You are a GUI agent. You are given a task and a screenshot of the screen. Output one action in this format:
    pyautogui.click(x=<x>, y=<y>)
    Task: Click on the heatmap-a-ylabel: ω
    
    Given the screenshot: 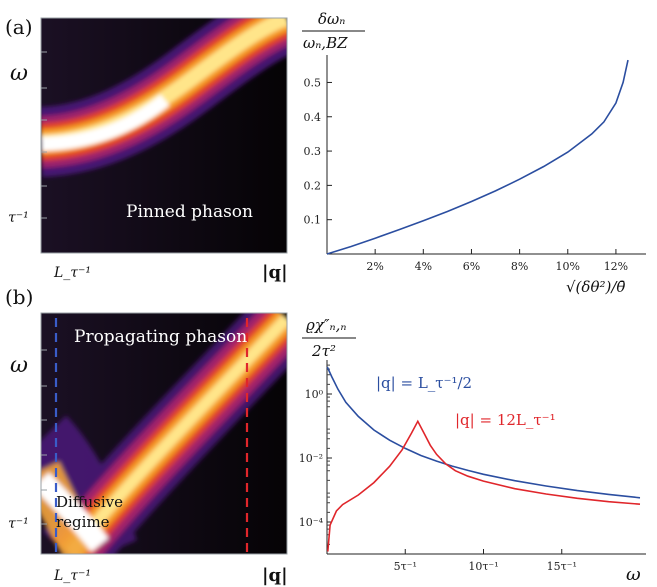 What is the action you would take?
    pyautogui.click(x=19, y=73)
    